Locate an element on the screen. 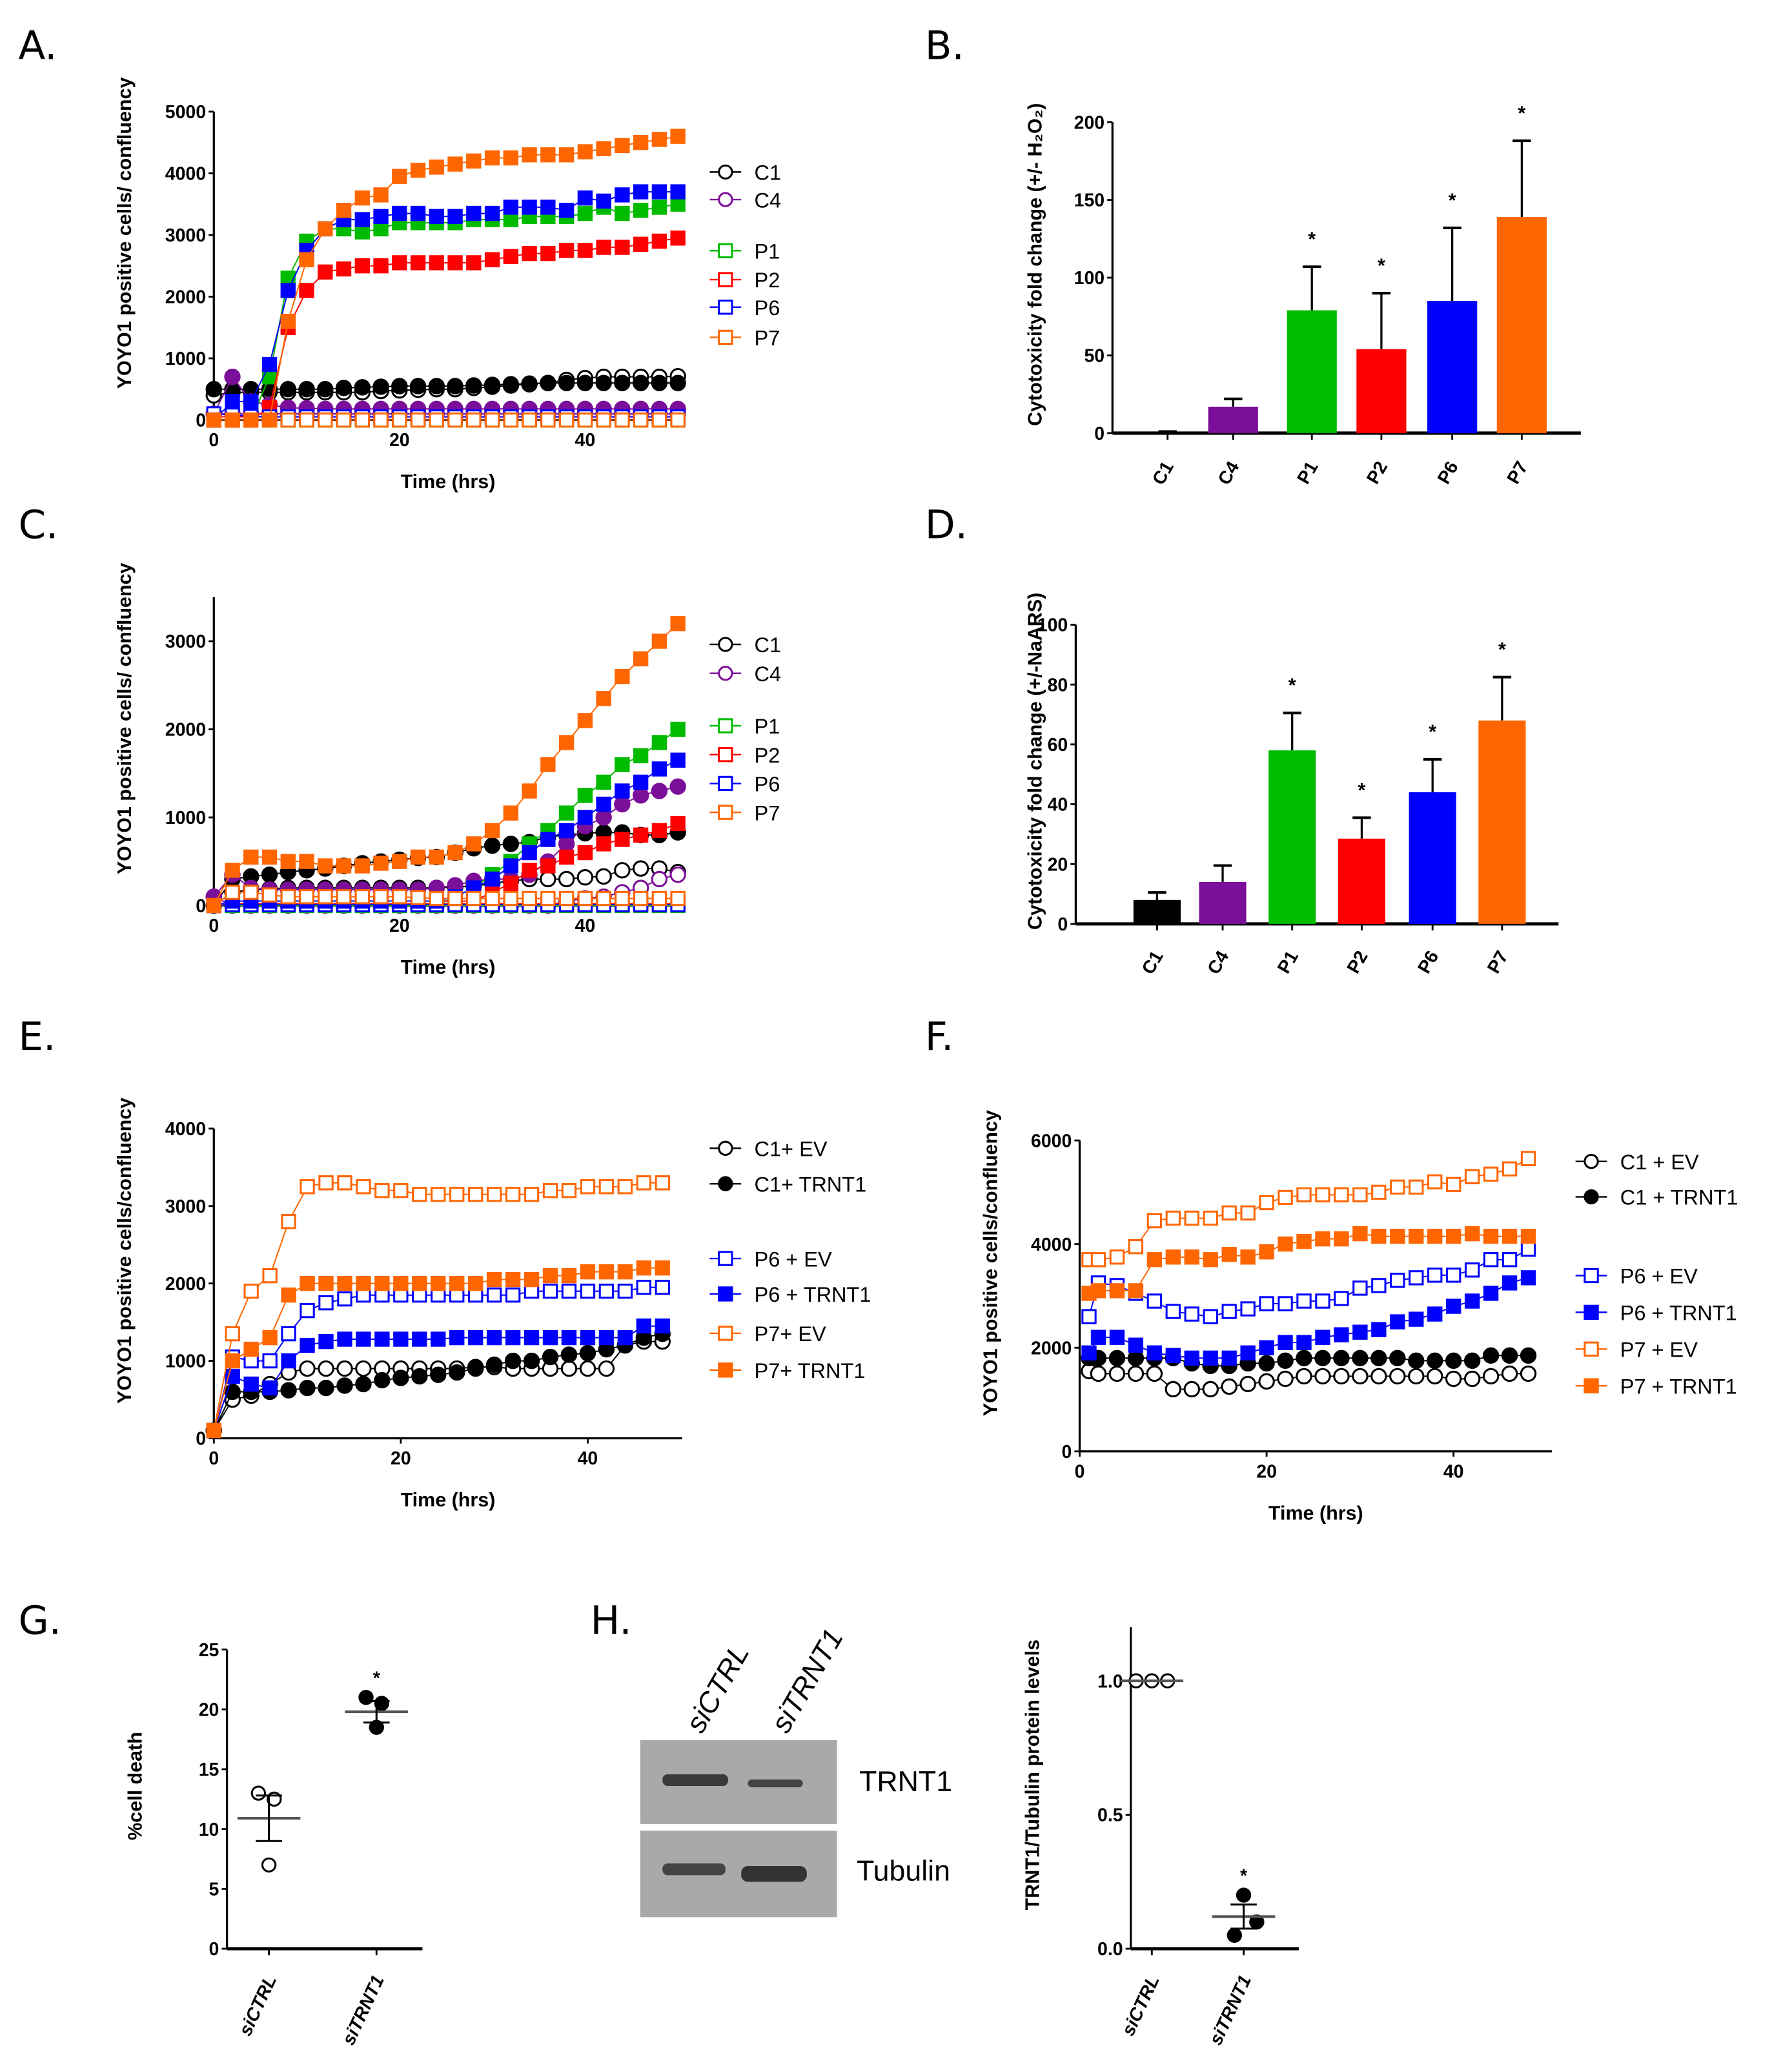  legend-label: C1 is located at coordinates (768, 173).